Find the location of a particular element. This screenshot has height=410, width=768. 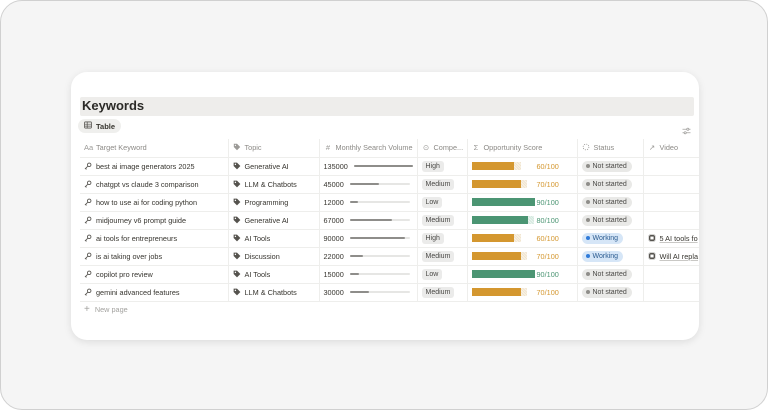

topic-text: Generative AI is located at coordinates (266, 166).